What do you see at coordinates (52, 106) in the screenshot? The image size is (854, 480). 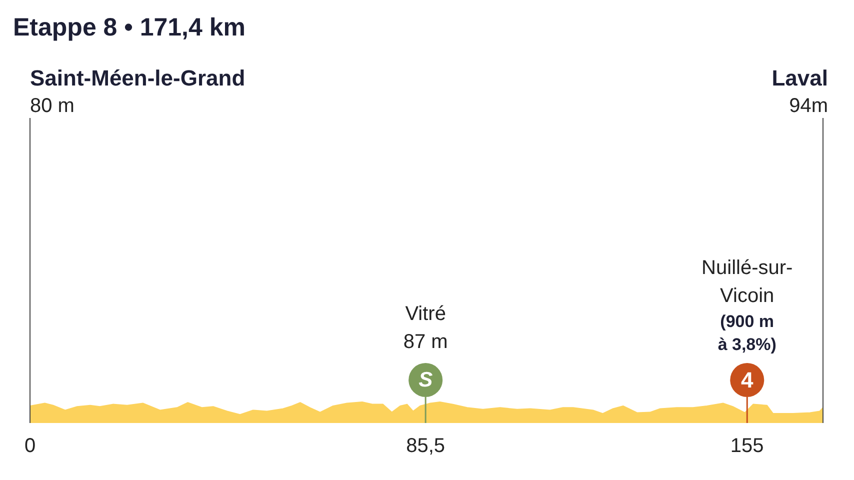 I see `text: 80 m` at bounding box center [52, 106].